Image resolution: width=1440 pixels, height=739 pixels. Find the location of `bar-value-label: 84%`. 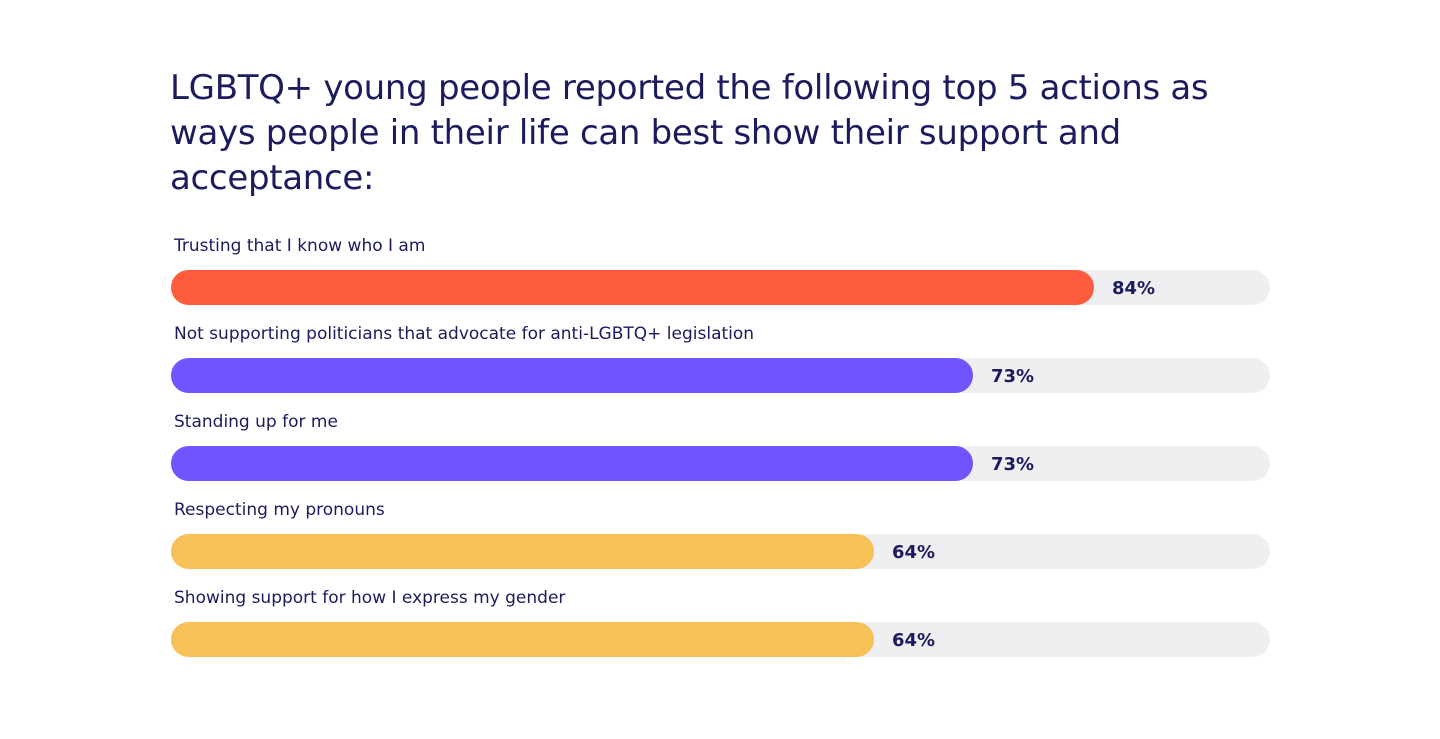

bar-value-label: 84% is located at coordinates (1134, 288).